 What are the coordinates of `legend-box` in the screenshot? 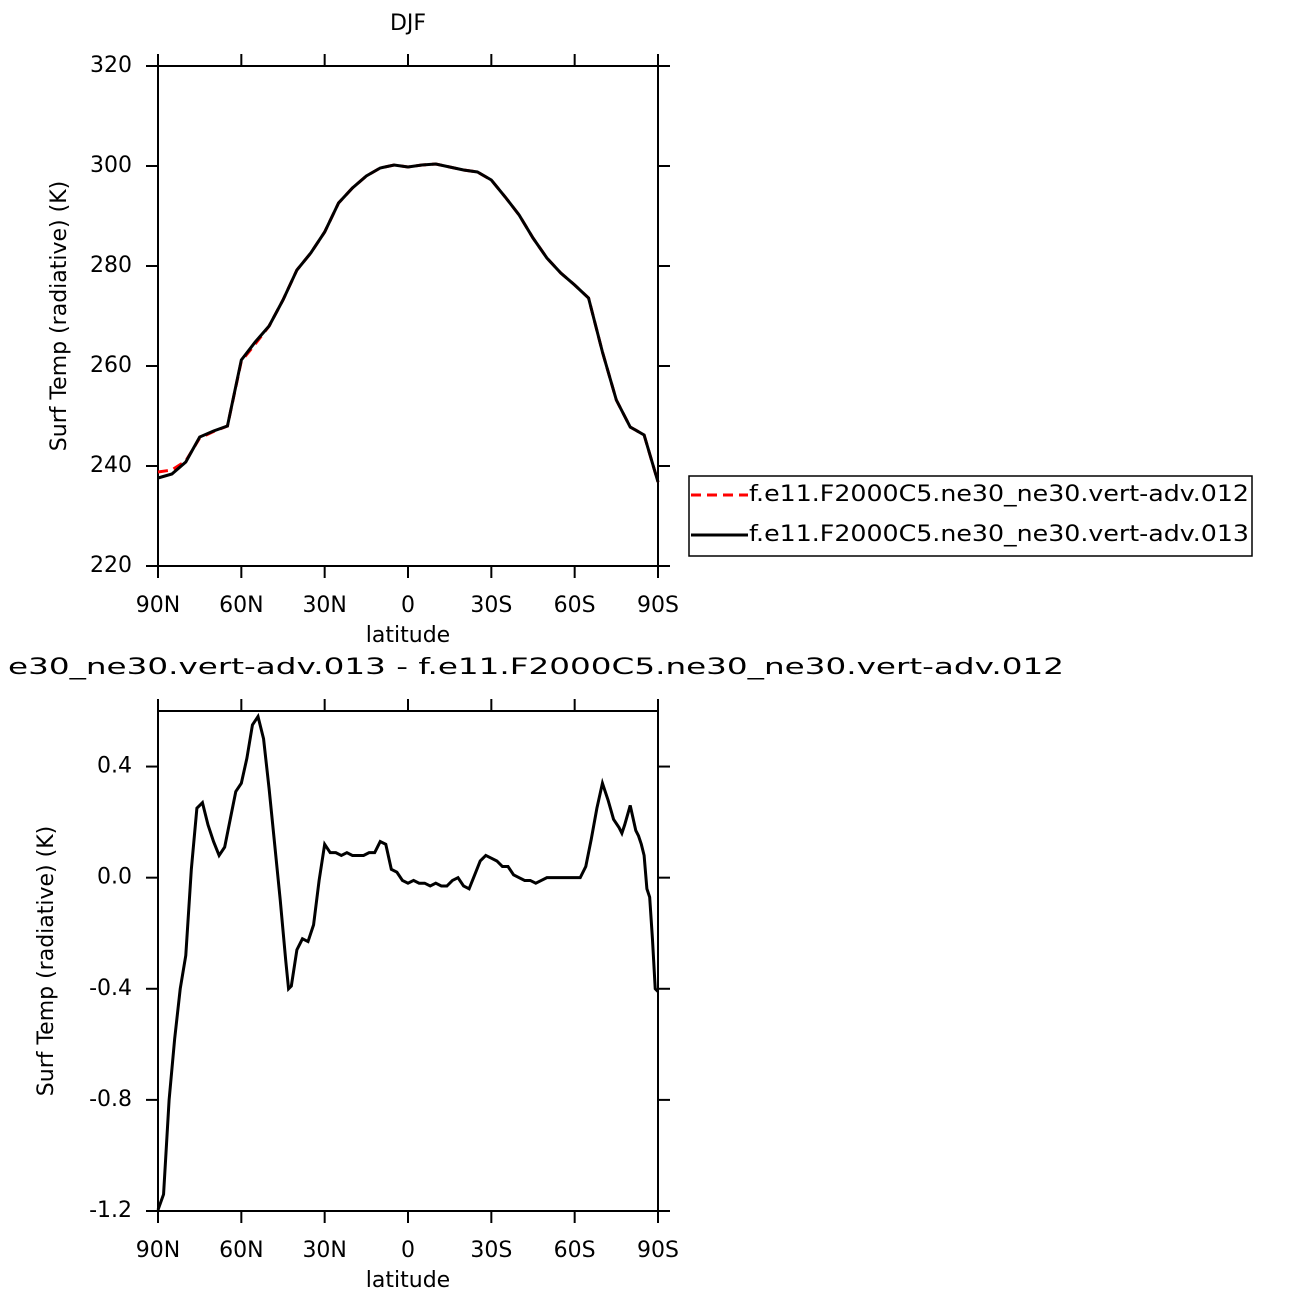 It's located at (970, 516).